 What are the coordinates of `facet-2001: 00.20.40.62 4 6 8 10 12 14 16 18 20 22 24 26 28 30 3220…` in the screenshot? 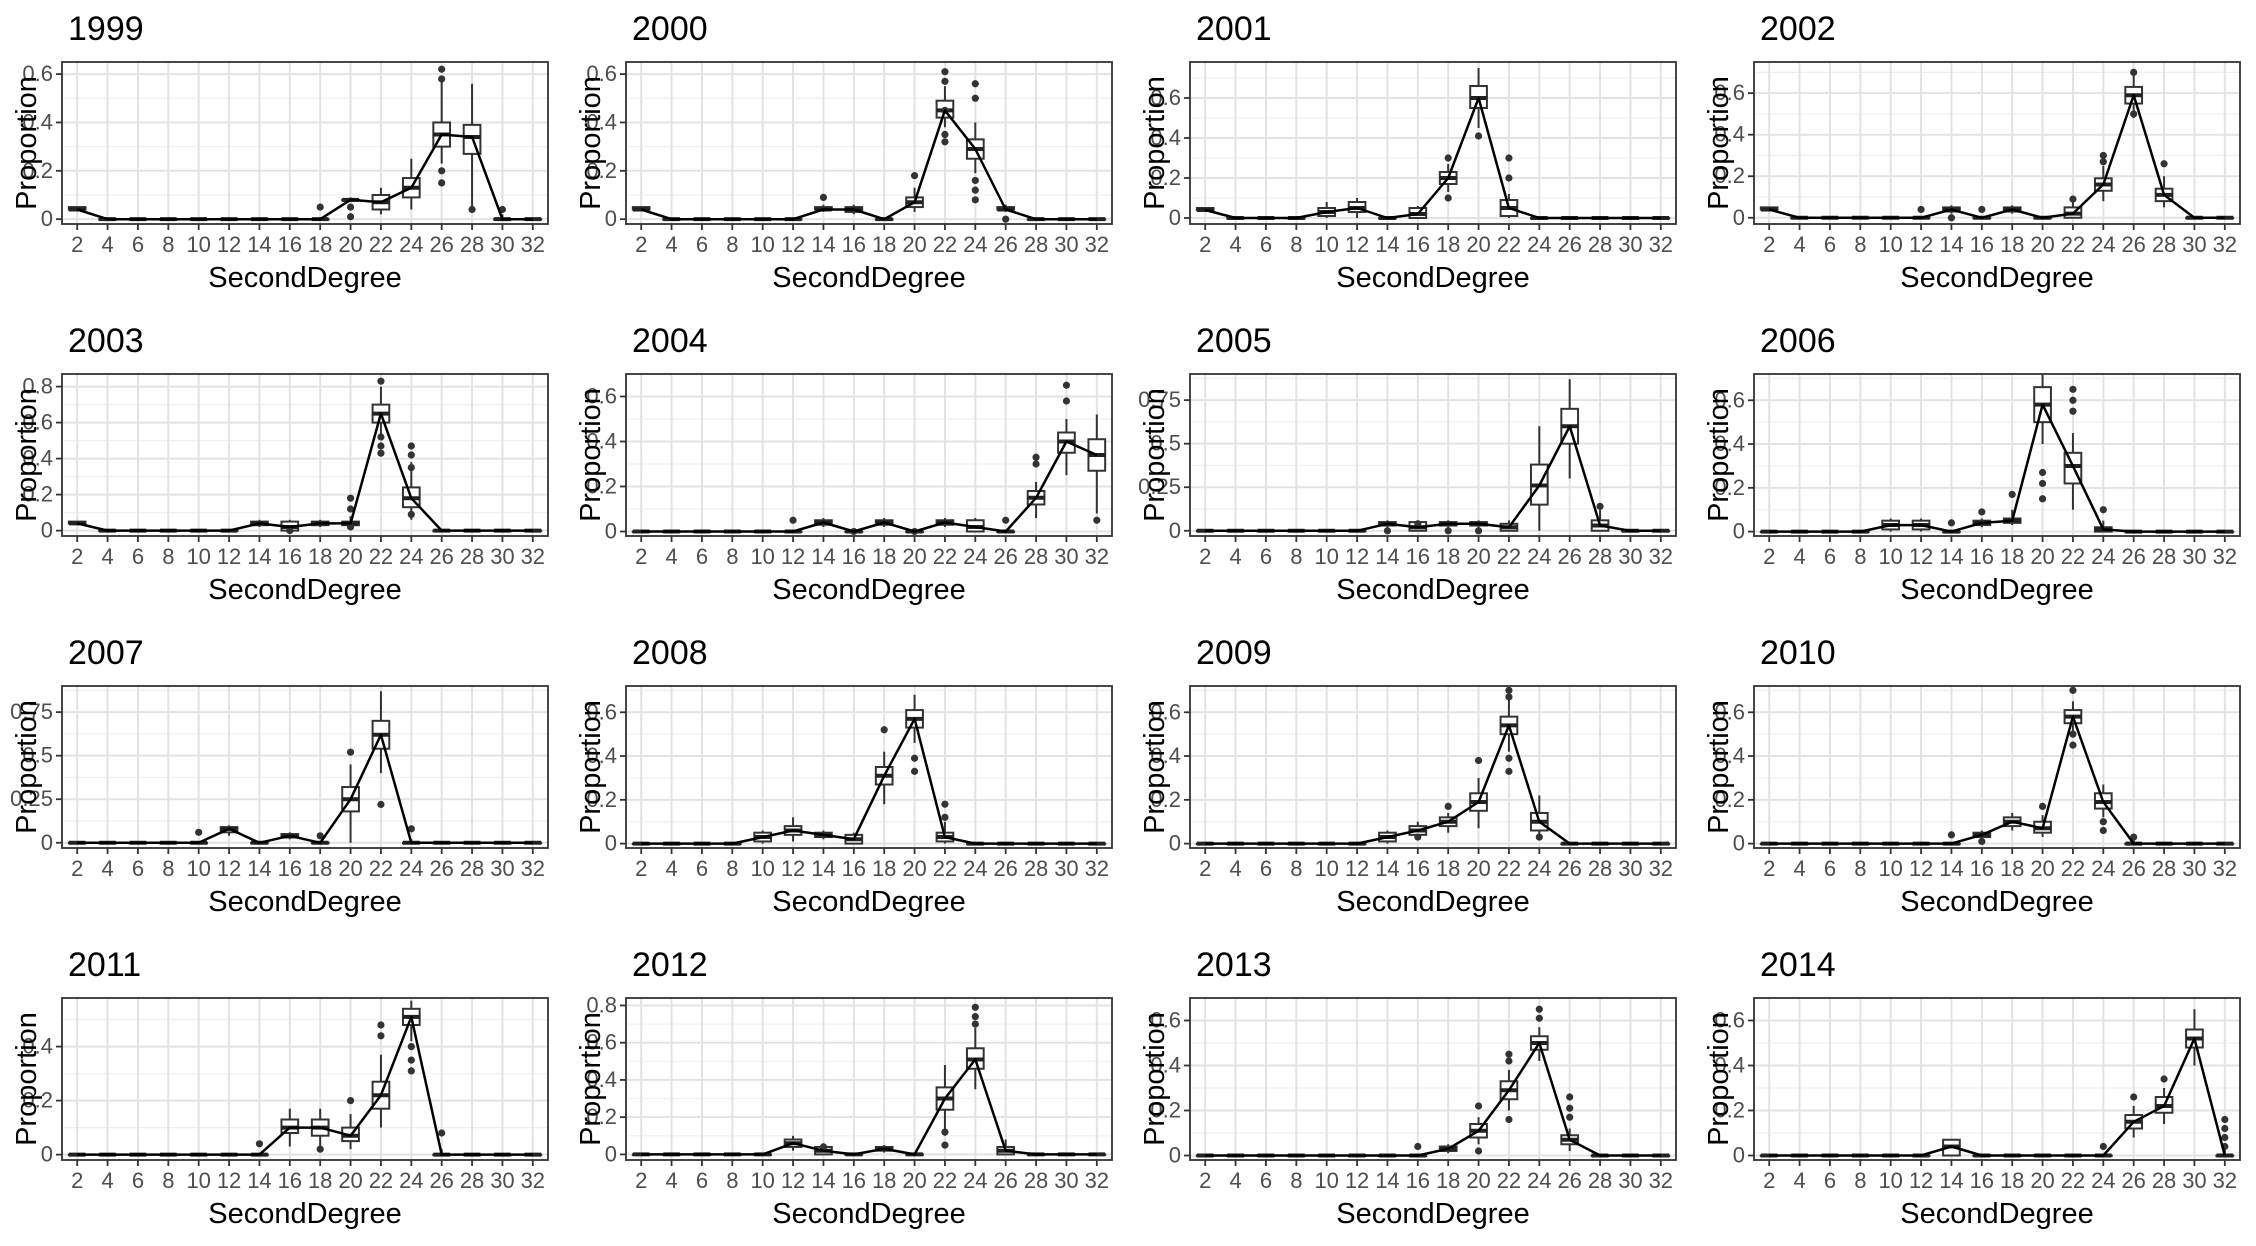 It's located at (1408, 152).